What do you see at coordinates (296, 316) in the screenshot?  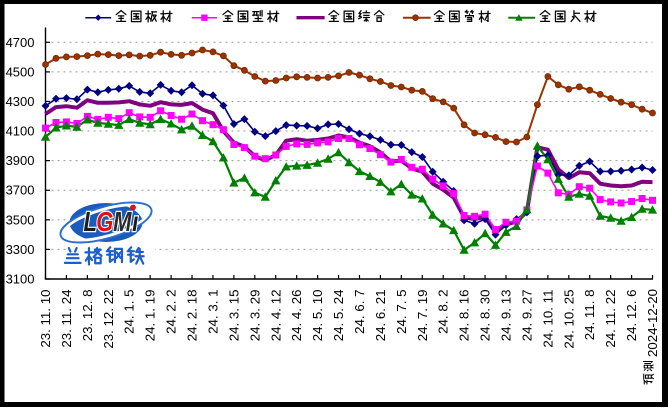 I see `svg-text: 24. 4. 26` at bounding box center [296, 316].